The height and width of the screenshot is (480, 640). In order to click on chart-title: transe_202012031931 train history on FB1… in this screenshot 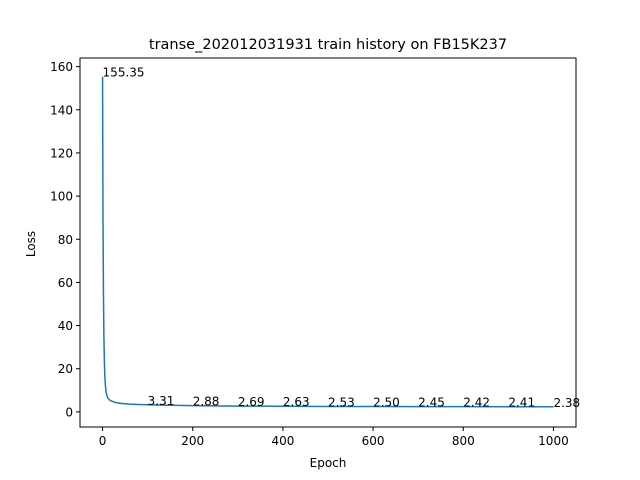, I will do `click(328, 45)`.